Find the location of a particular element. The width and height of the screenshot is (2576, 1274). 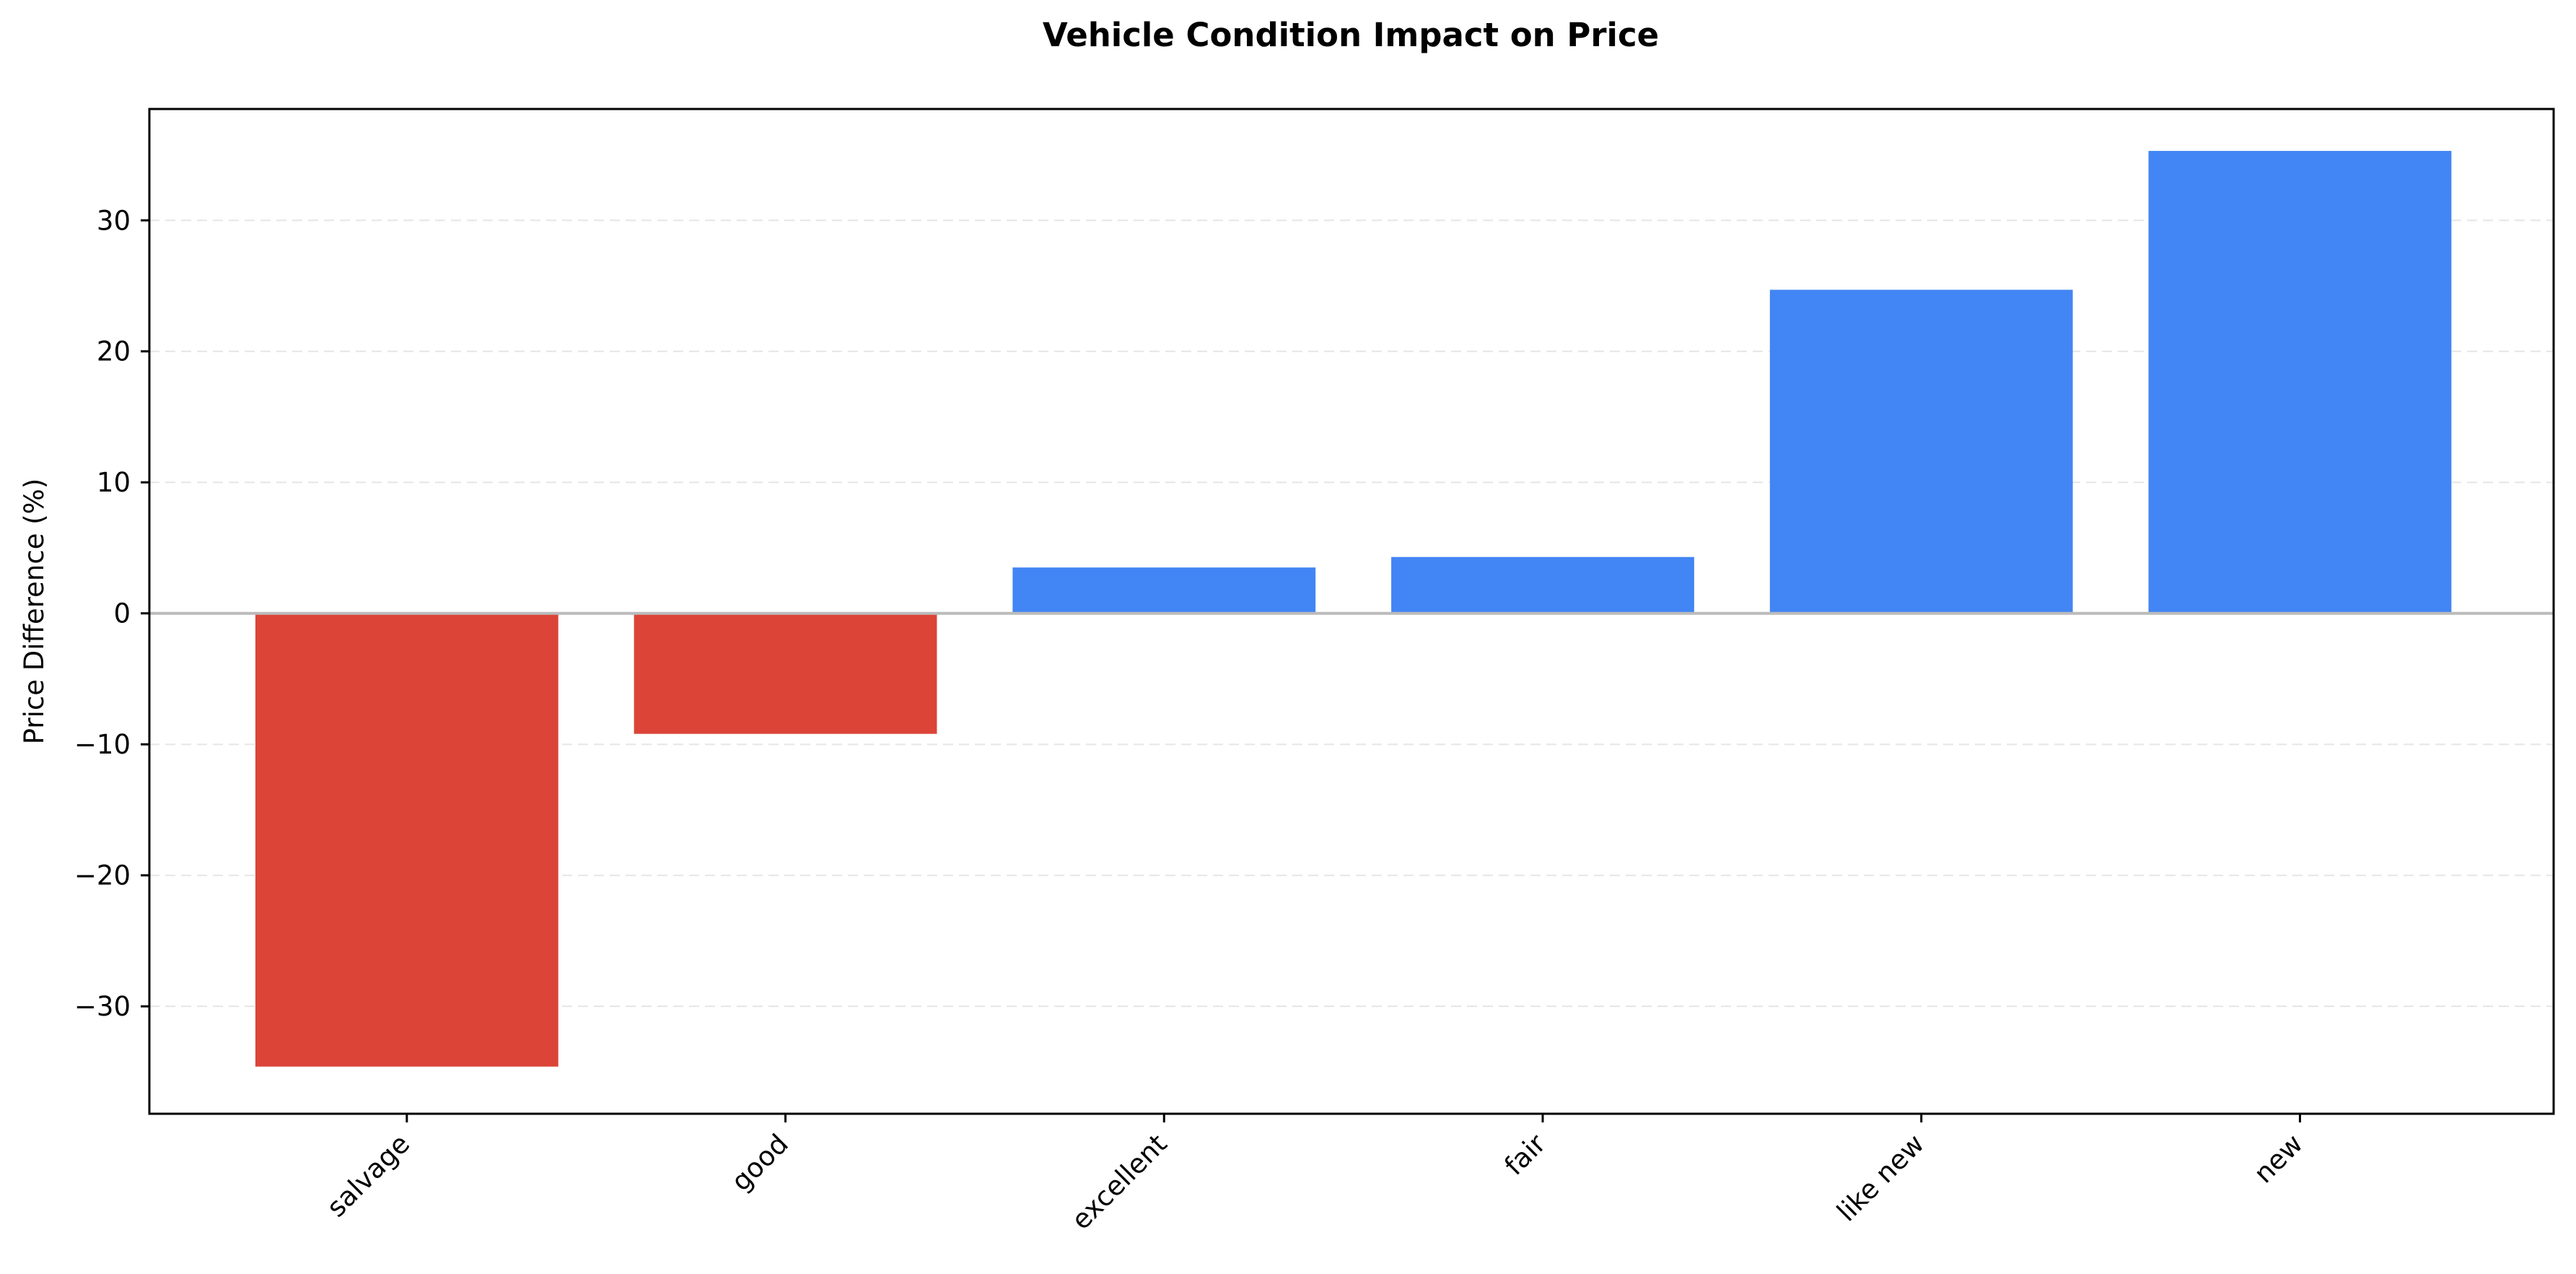

y-tick-label: −30 is located at coordinates (103, 1006).